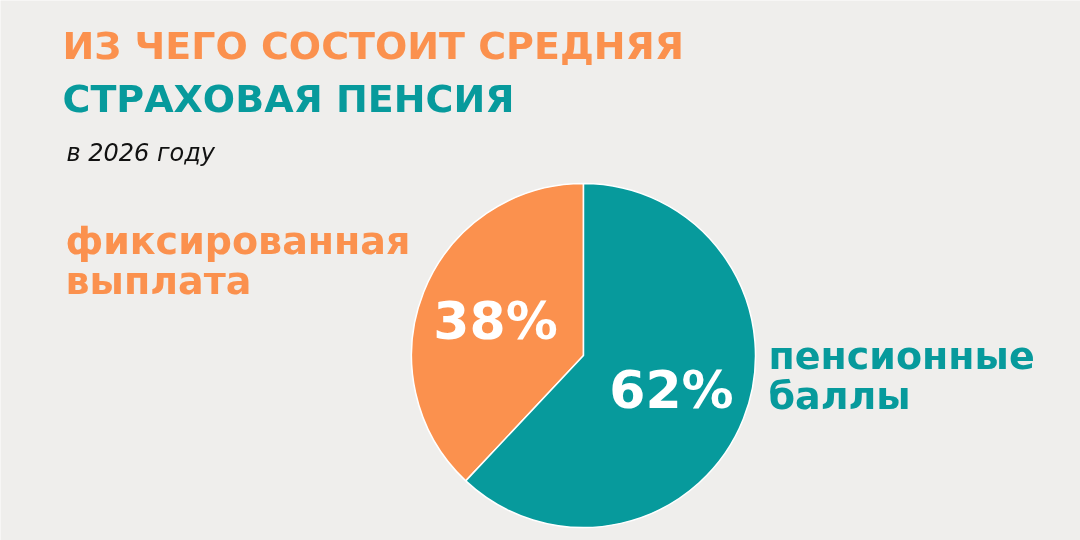 The width and height of the screenshot is (1080, 540). I want to click on chart-subtitle: в 2026 году, so click(141, 152).